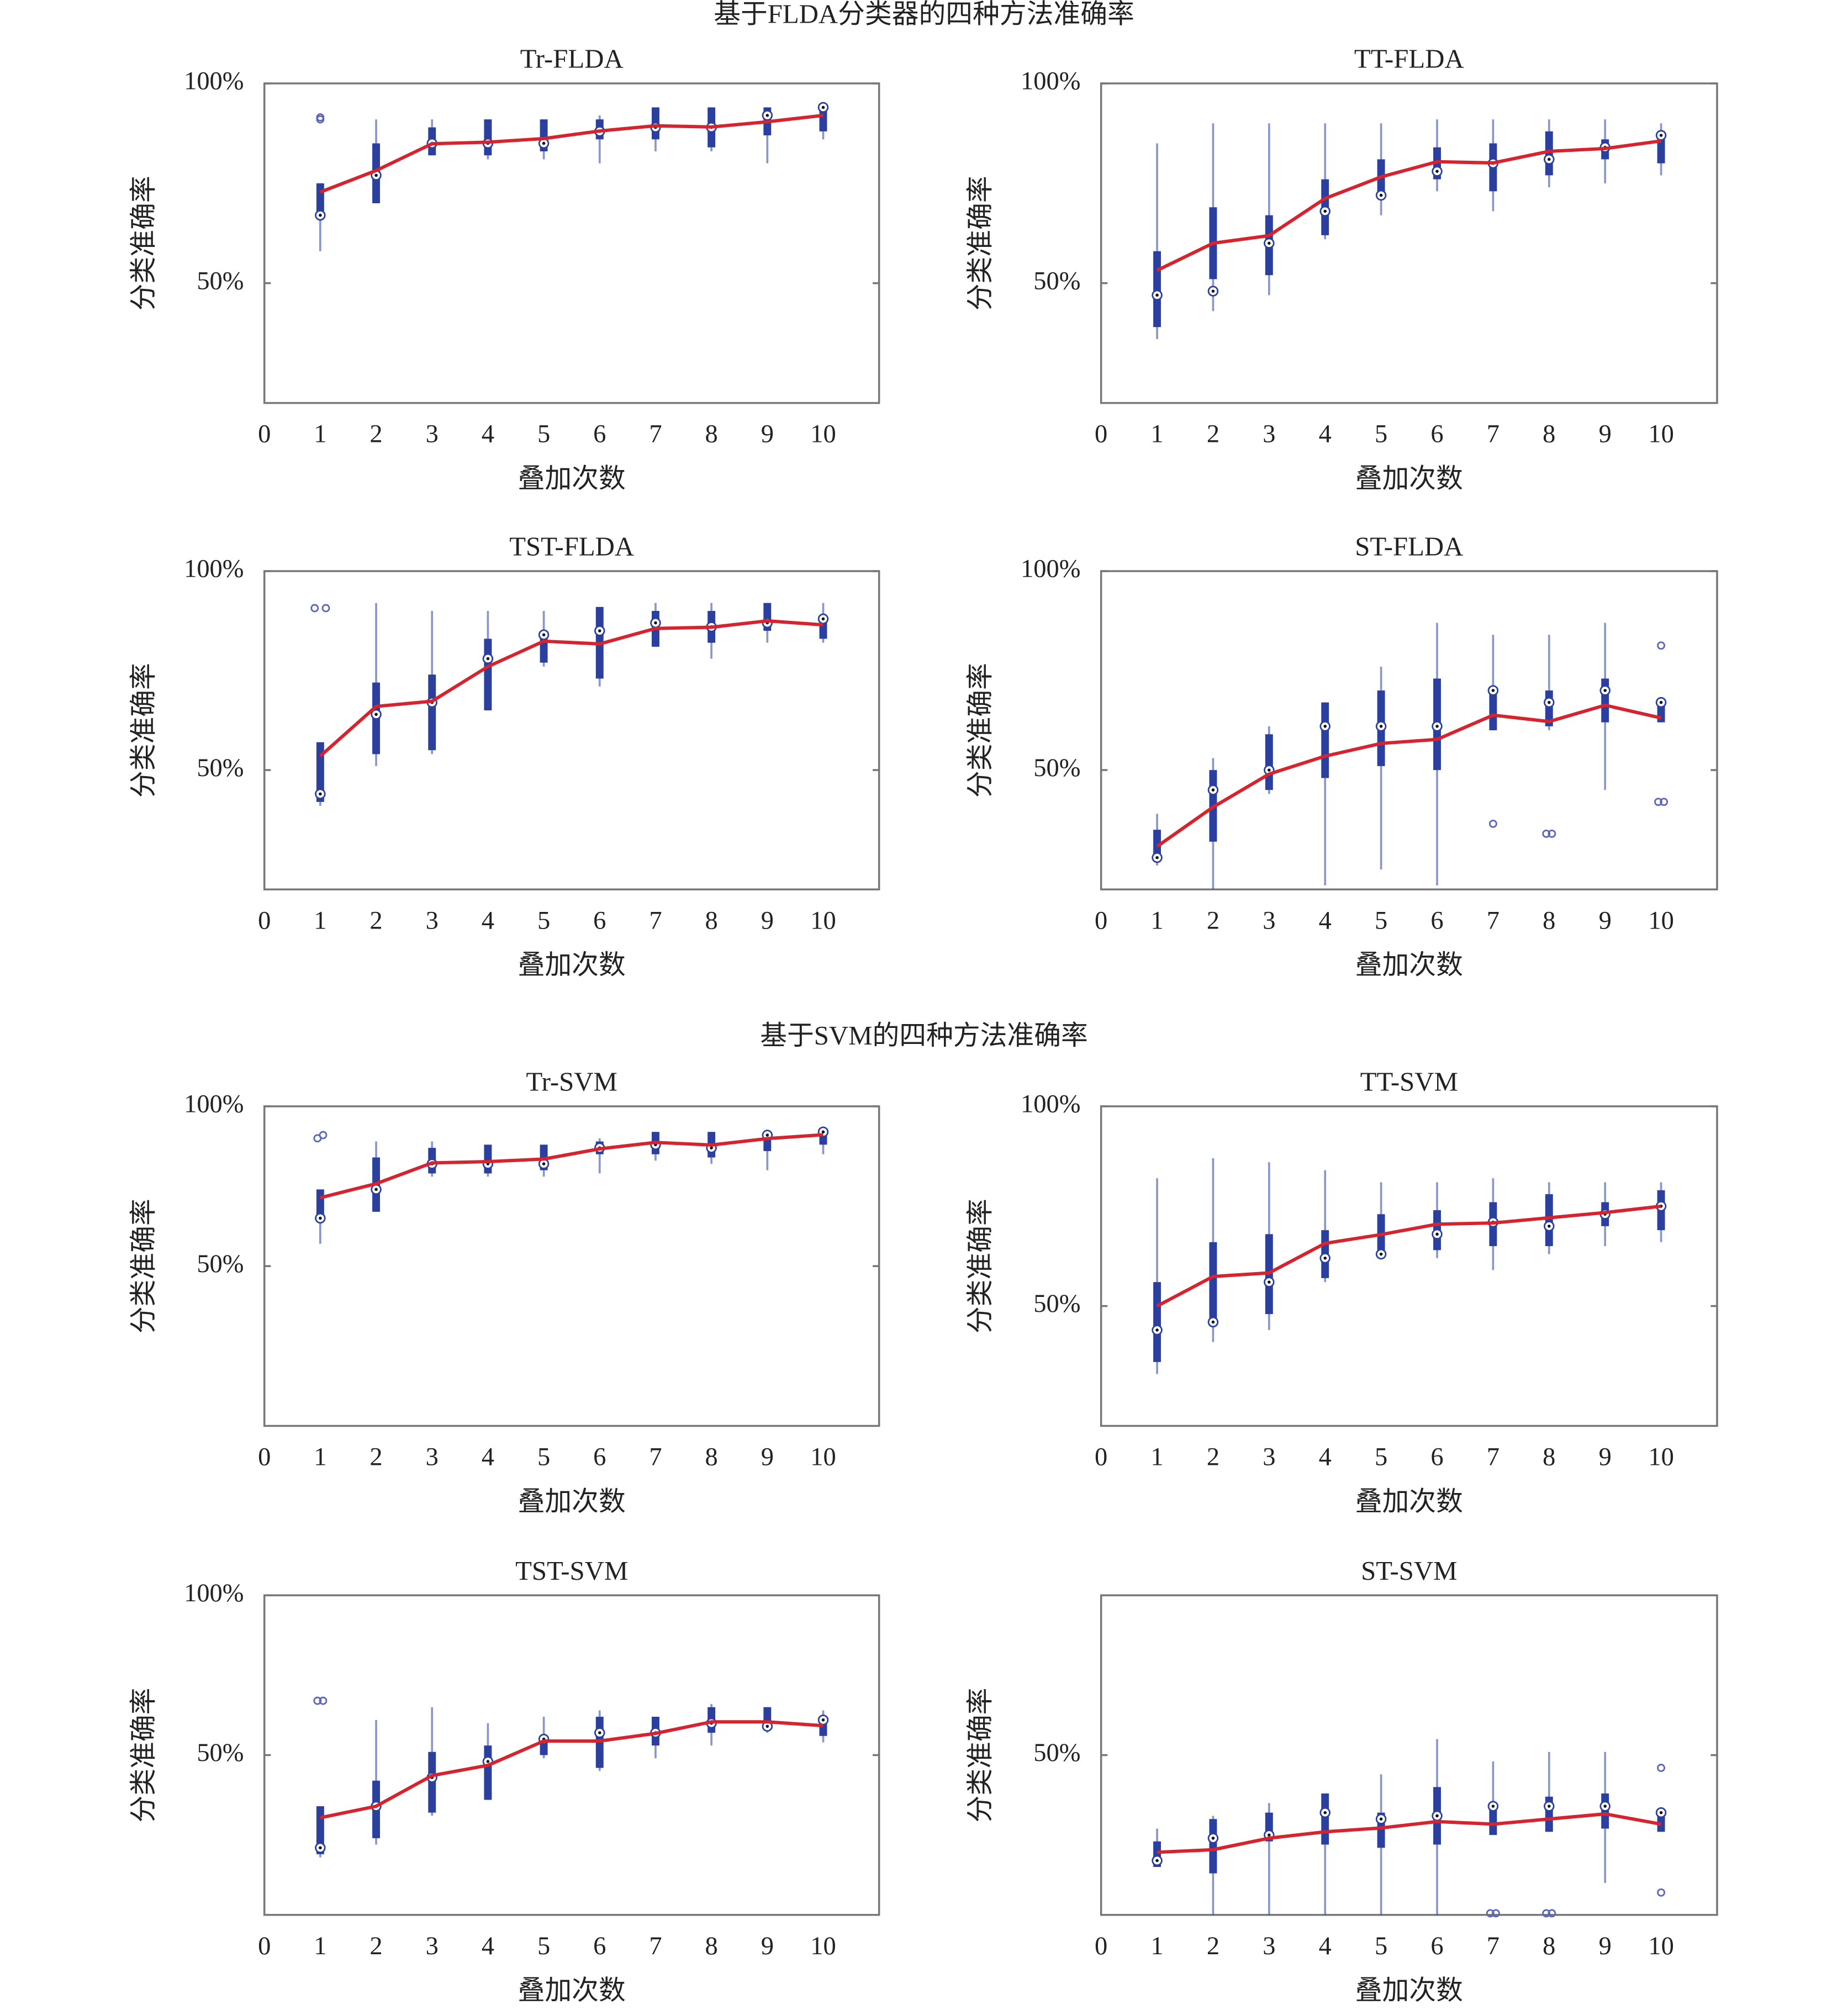 This screenshot has width=1848, height=2015. I want to click on panel-title: ST-FLDA, so click(1409, 547).